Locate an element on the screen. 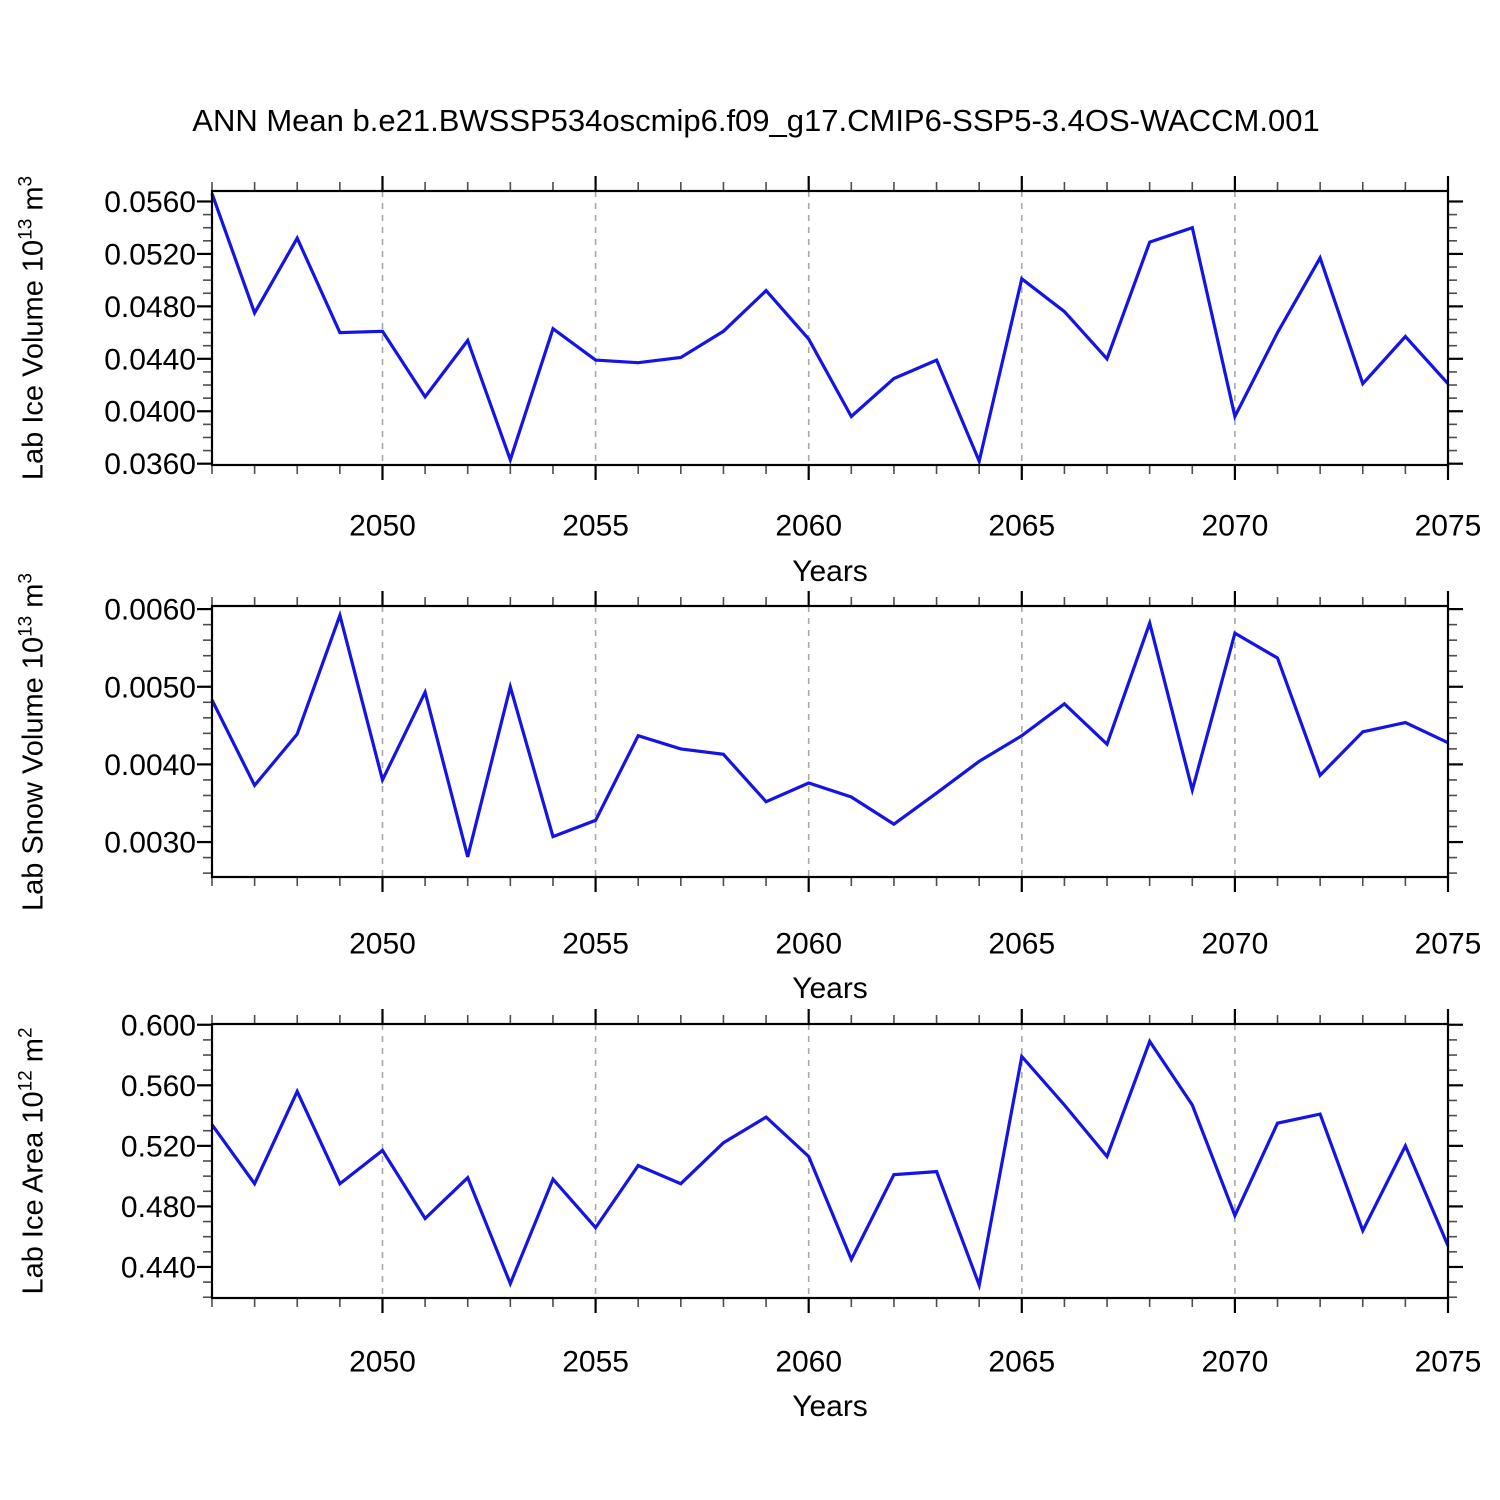 This screenshot has width=1500, height=1500. x-axis-label-panel-1: Years is located at coordinates (830, 571).